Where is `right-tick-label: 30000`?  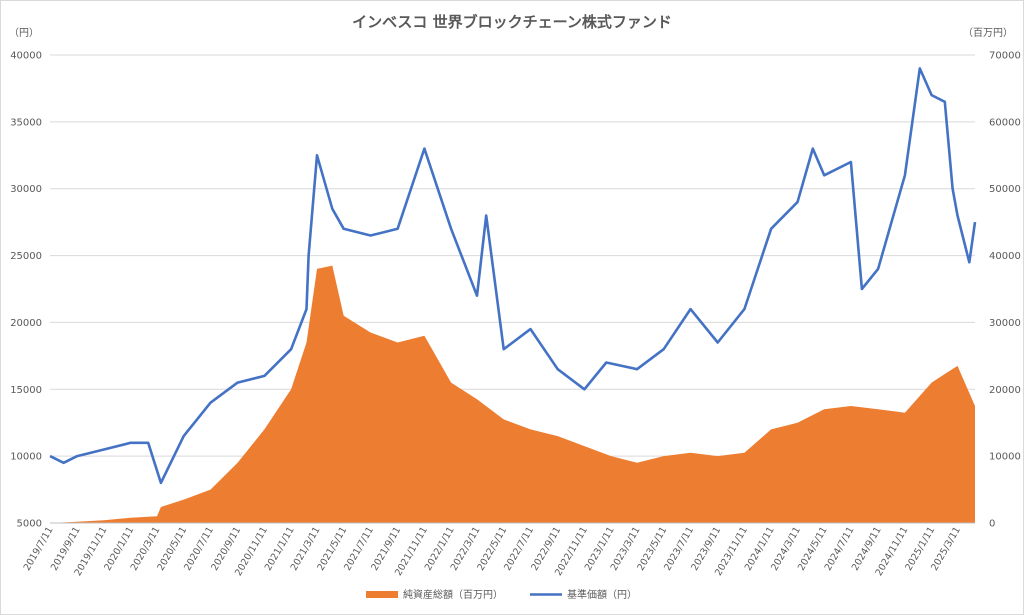
right-tick-label: 30000 is located at coordinates (1005, 323).